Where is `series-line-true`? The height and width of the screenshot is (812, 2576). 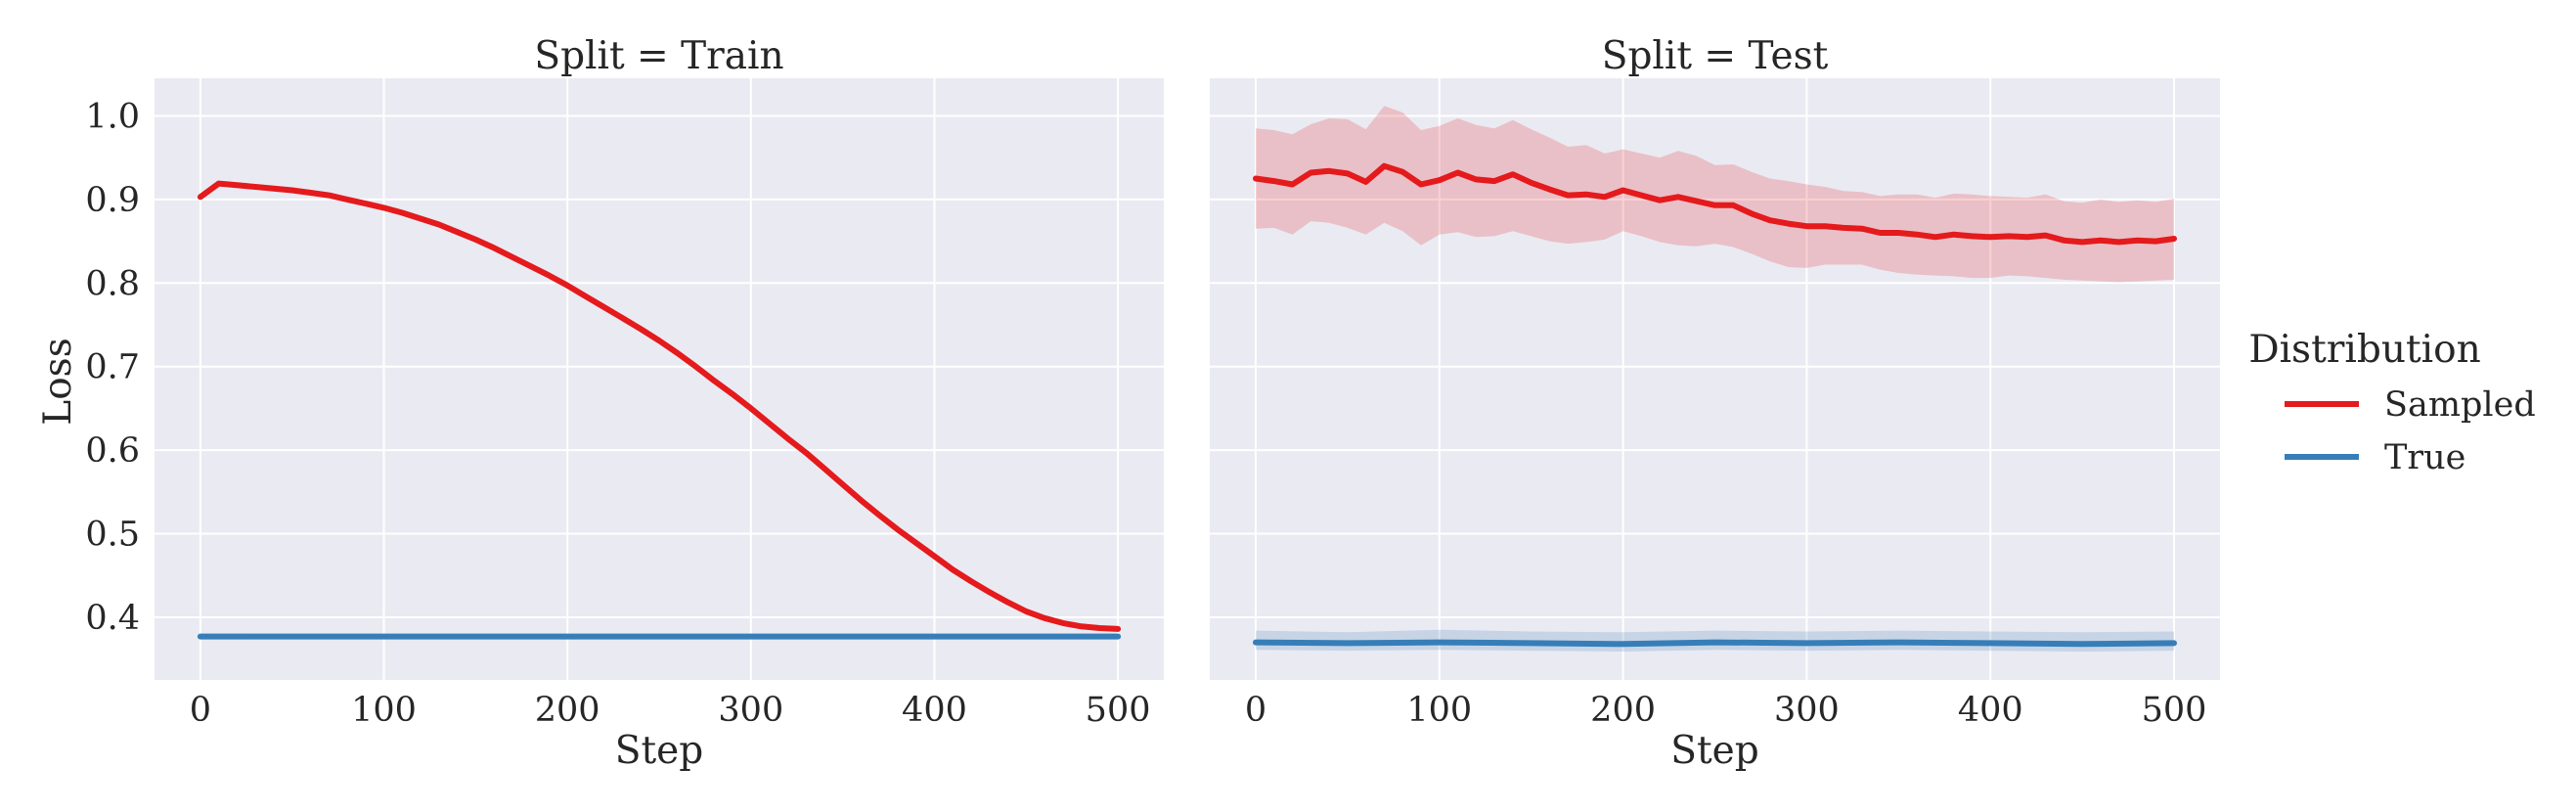
series-line-true is located at coordinates (1715, 643).